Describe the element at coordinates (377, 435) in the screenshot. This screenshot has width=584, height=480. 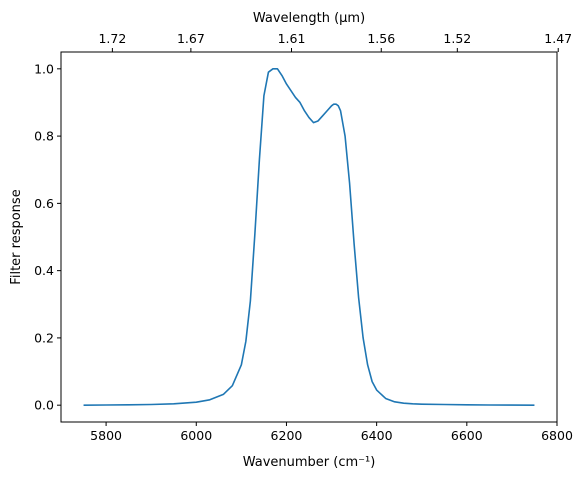
I see `x-tick-label: 6400` at that location.